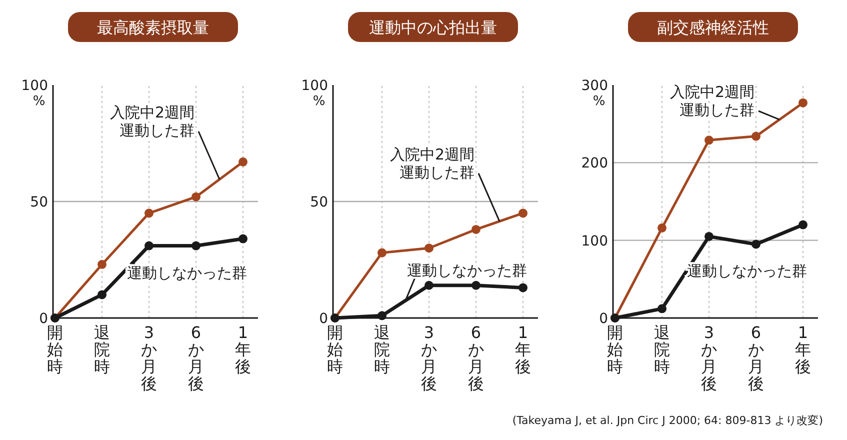  I want to click on chart-title: 副交感神経活性, so click(713, 27).